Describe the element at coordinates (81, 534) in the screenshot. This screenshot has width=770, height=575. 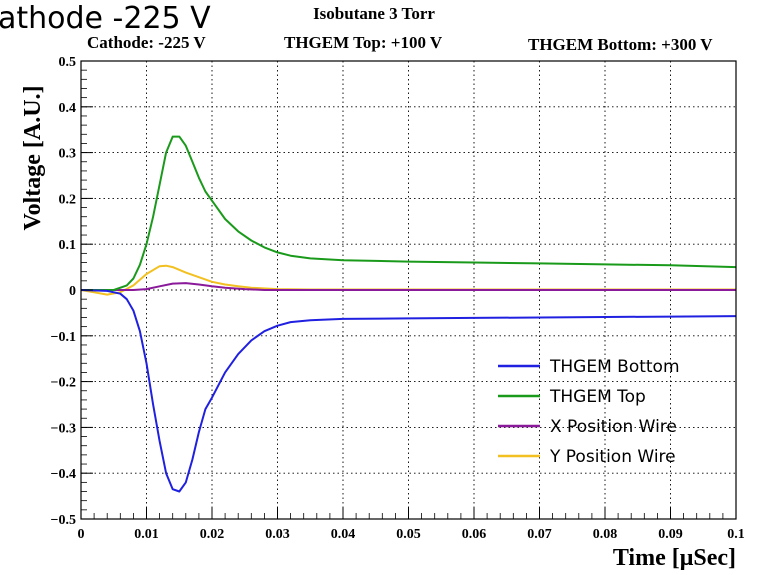
I see `x-tick-label: 0` at that location.